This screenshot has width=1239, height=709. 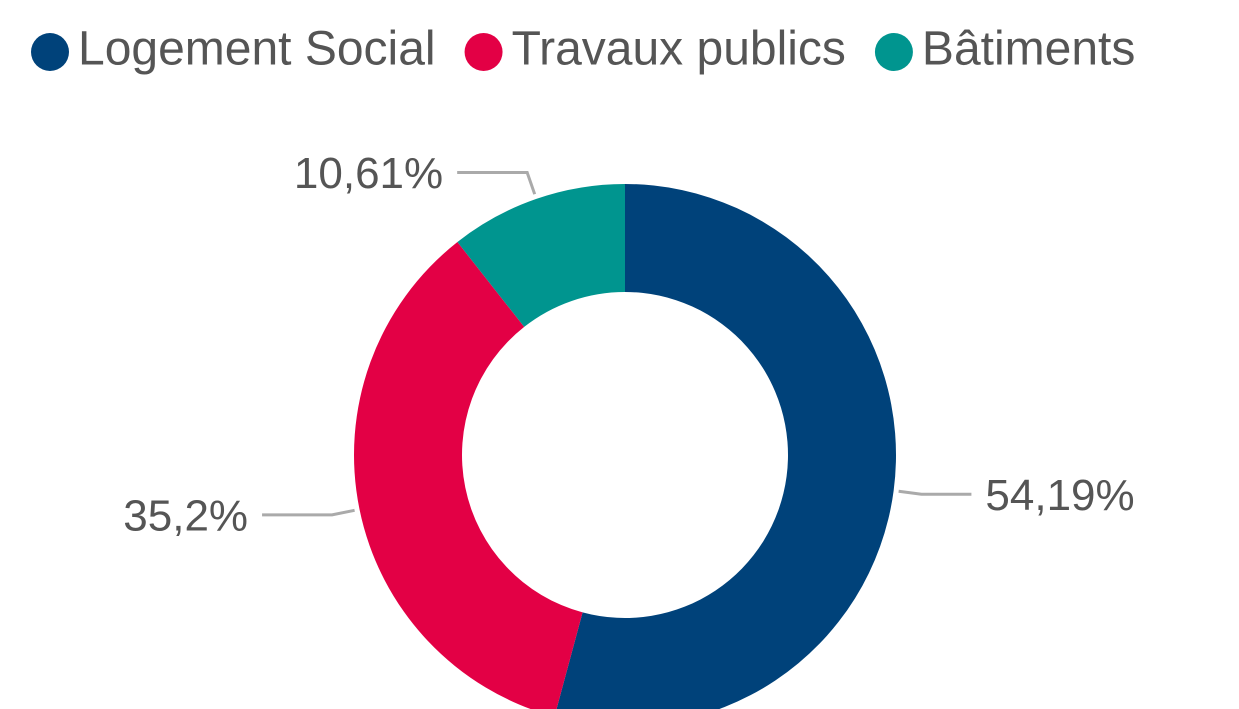 I want to click on legend-text: Bâtiments, so click(x=1028, y=49).